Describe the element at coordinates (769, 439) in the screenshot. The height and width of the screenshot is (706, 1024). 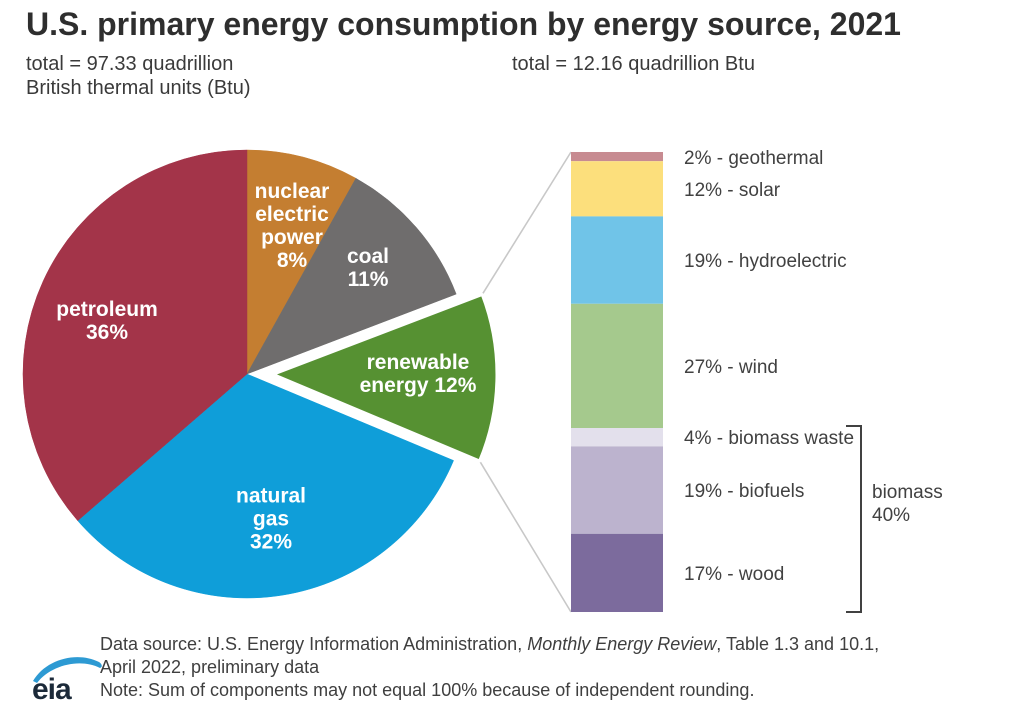
I see `bar-label-biomass-waste: 4% - biomass waste` at that location.